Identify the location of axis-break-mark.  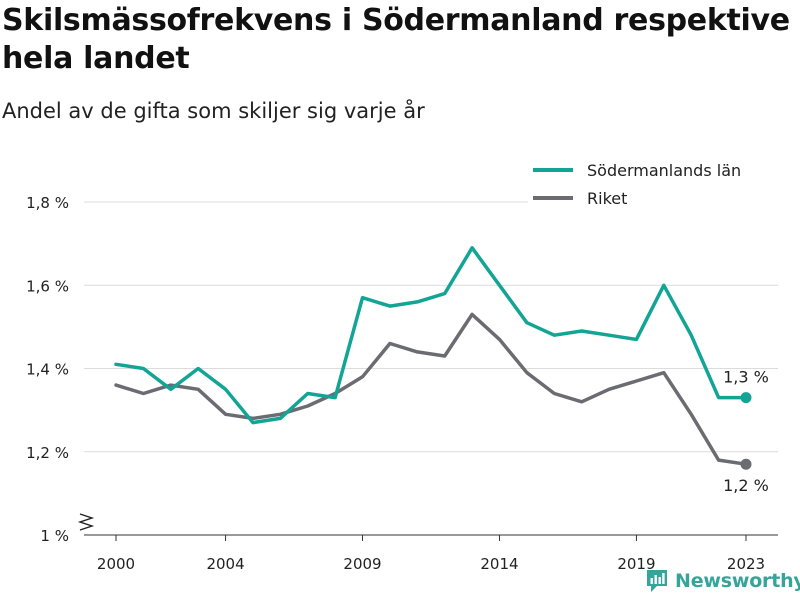
(86, 522).